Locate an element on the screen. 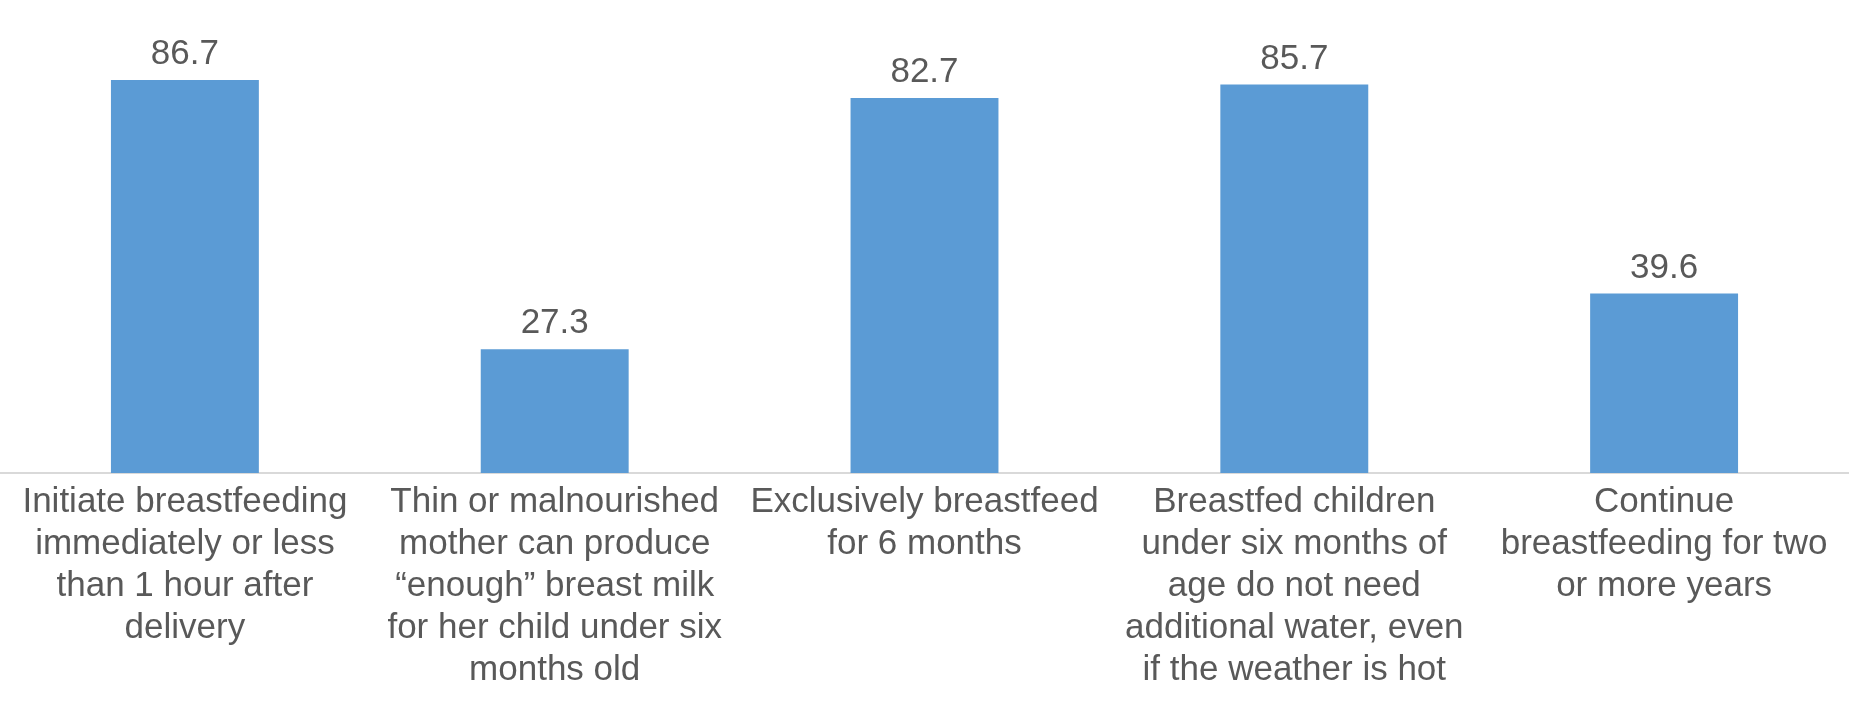  x-tick-label: Breastfed children under six months of age do not need additional water, even if the weather is hot is located at coordinates (1294, 583).